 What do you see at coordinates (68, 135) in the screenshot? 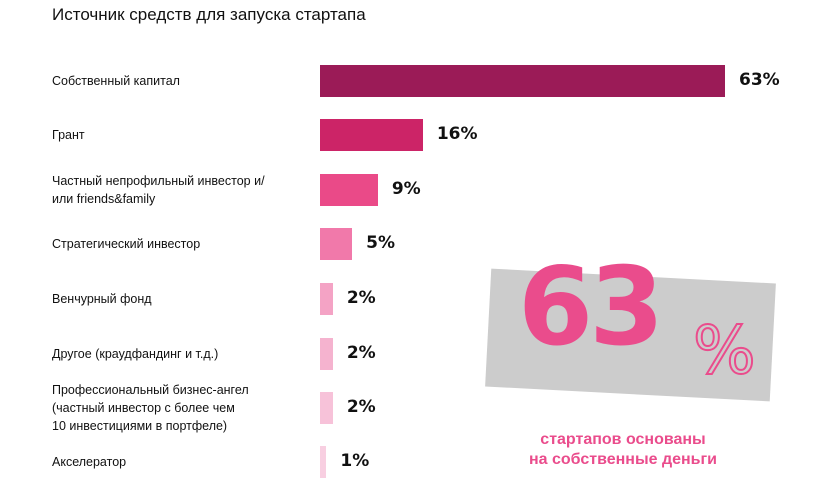
I see `category-label: Грант` at bounding box center [68, 135].